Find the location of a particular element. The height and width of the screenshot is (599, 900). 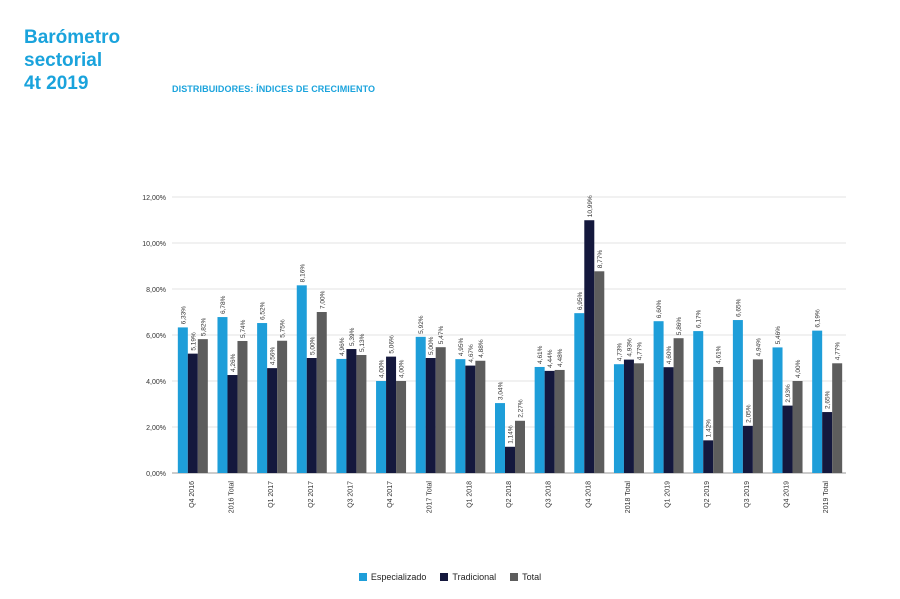

data-label: 4,96% is located at coordinates (342, 346).